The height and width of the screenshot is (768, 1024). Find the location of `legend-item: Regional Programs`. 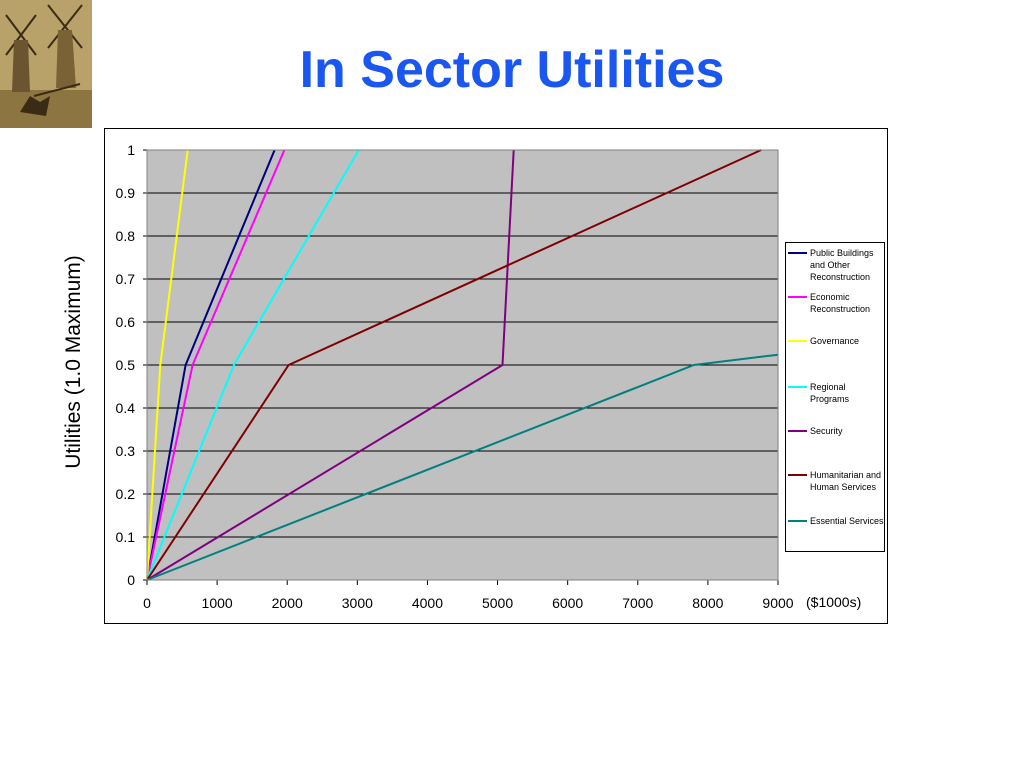

legend-item: Regional Programs is located at coordinates (836, 393).